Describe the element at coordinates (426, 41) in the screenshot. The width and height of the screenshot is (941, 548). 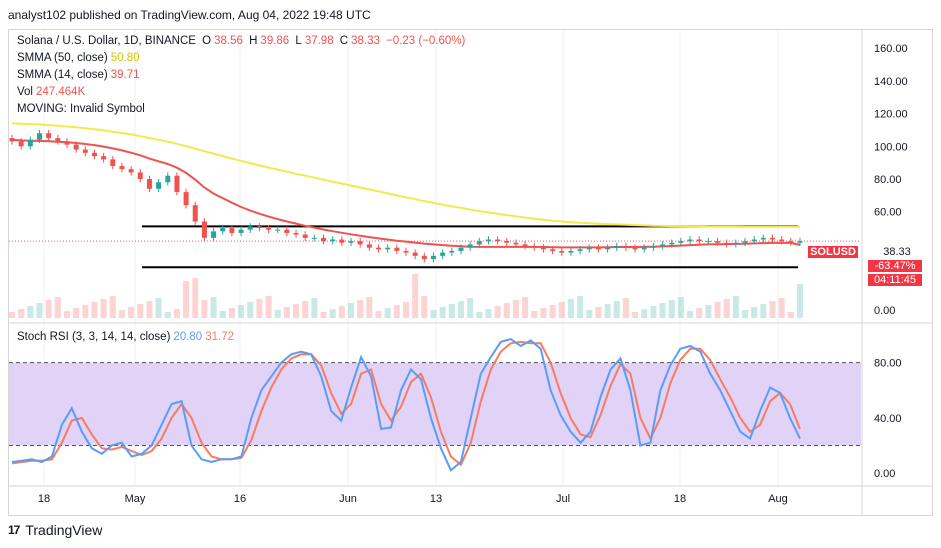
I see `change-value: −0.23 (−0.60%)` at that location.